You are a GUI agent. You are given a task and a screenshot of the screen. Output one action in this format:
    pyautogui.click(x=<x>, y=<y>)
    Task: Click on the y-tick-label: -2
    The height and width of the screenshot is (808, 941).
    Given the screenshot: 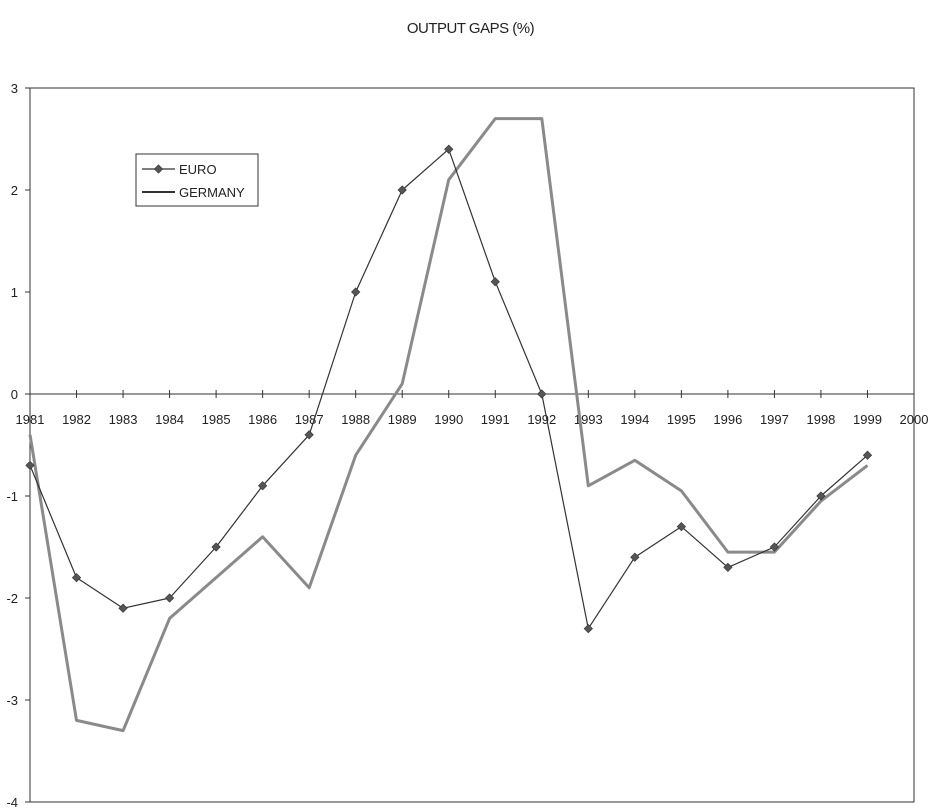 What is the action you would take?
    pyautogui.click(x=12, y=598)
    